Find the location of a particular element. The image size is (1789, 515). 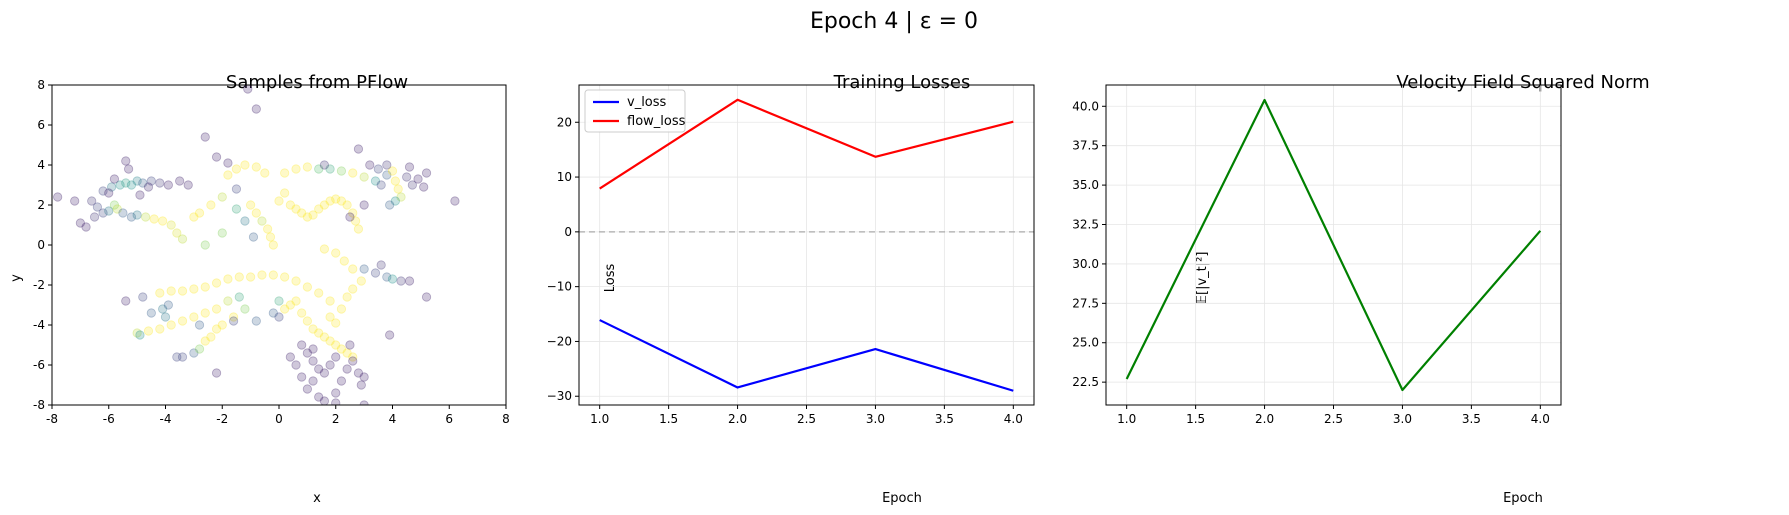

y-tick-label: 0 is located at coordinates (41, 245).